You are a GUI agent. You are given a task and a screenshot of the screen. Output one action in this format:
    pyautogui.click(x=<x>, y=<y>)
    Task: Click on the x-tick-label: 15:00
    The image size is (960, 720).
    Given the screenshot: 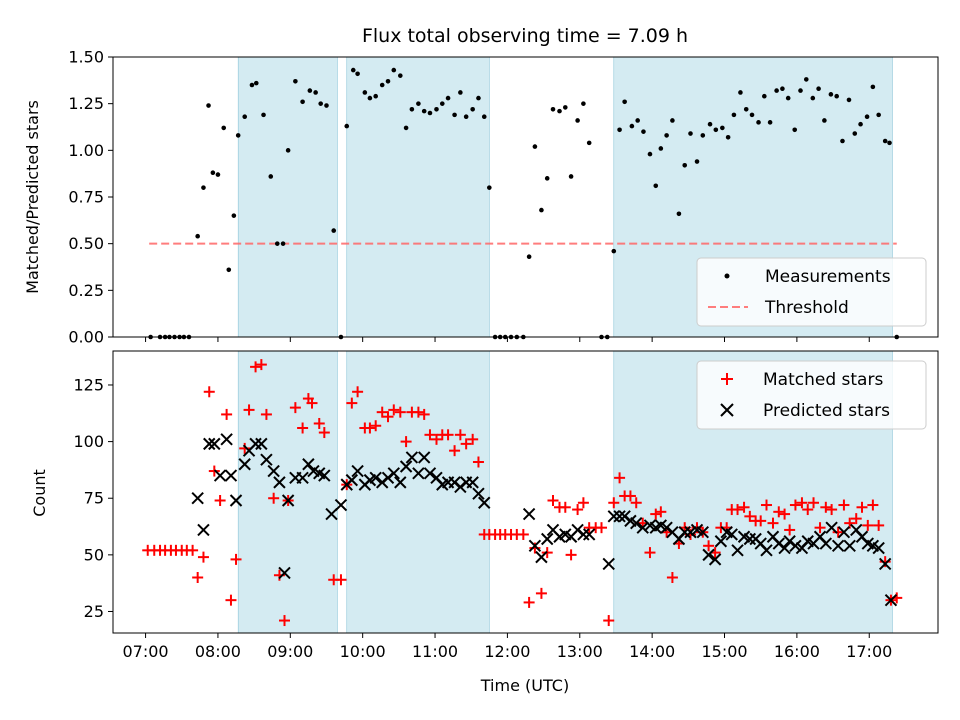 What is the action you would take?
    pyautogui.click(x=724, y=651)
    